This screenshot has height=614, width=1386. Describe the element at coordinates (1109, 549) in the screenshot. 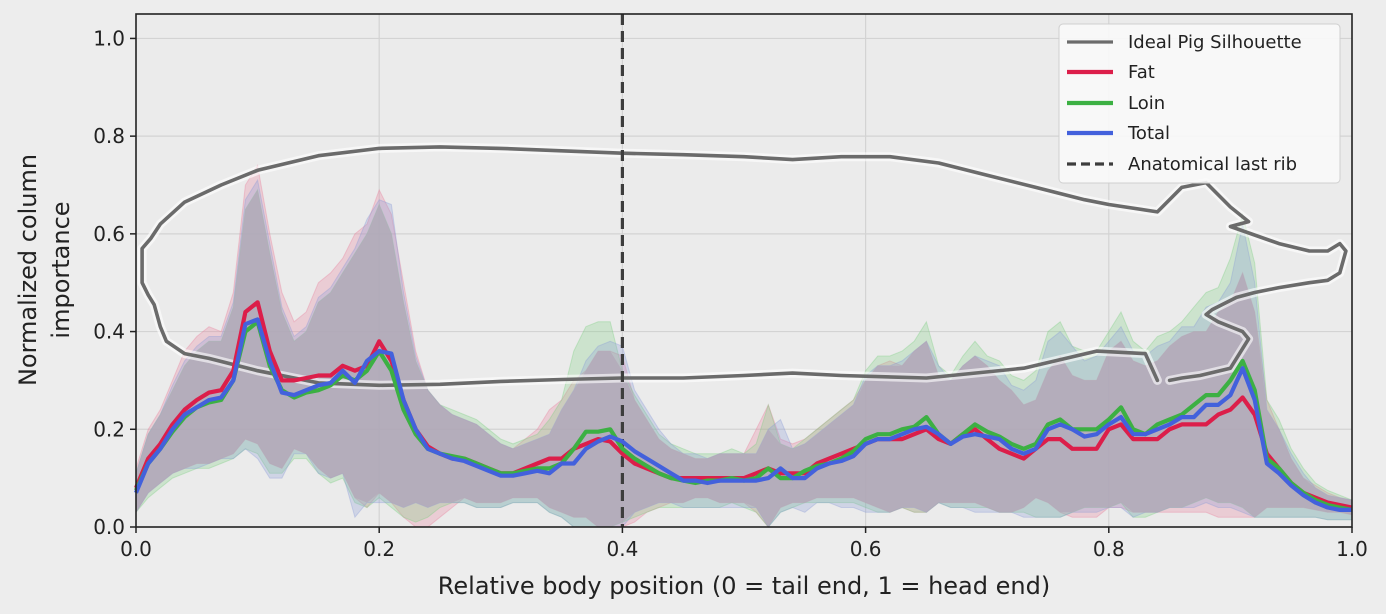

I see `x-tick-label-4: 0.8` at that location.